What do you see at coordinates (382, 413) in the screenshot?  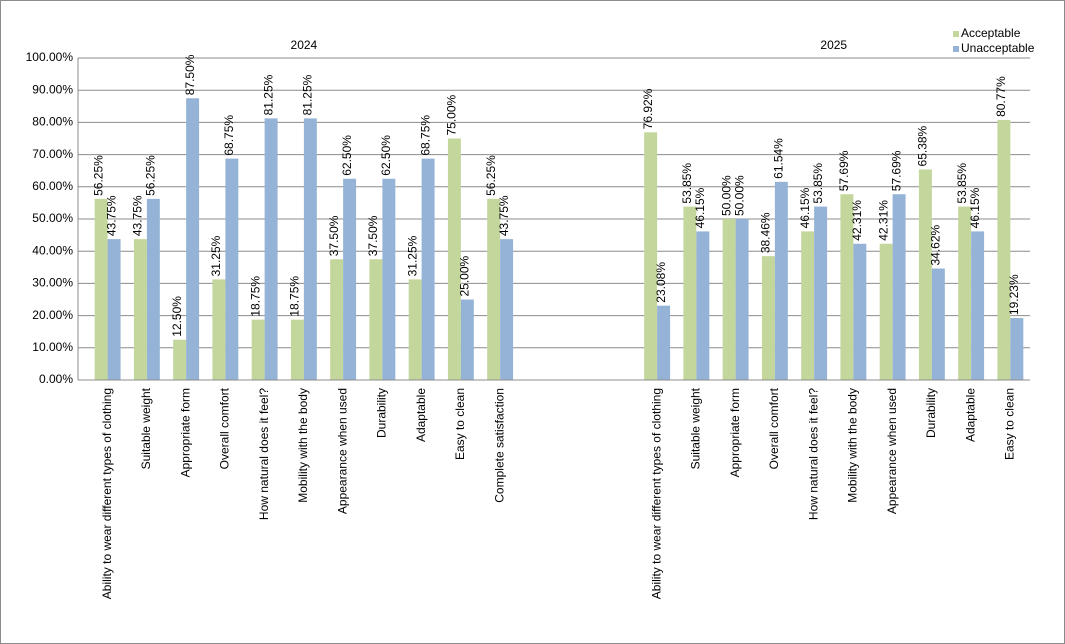 I see `x-tick-label: Durability` at bounding box center [382, 413].